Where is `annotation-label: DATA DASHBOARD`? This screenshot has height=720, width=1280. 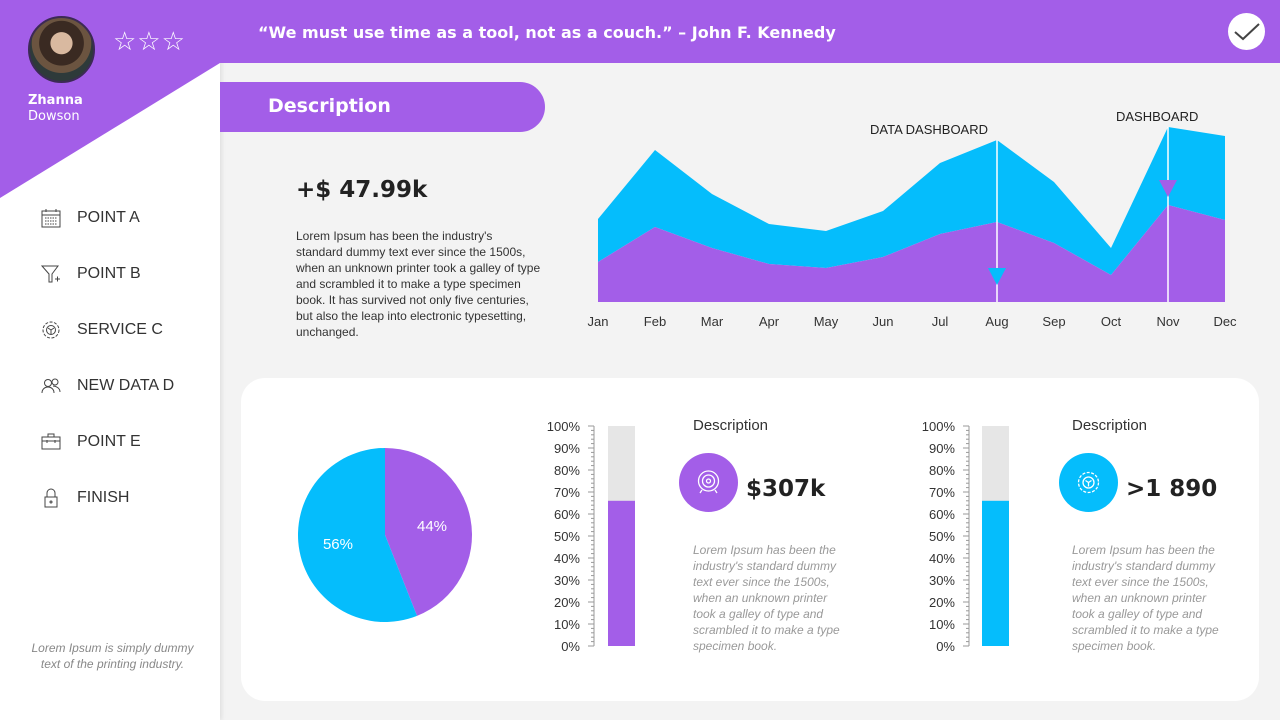 annotation-label: DATA DASHBOARD is located at coordinates (929, 129).